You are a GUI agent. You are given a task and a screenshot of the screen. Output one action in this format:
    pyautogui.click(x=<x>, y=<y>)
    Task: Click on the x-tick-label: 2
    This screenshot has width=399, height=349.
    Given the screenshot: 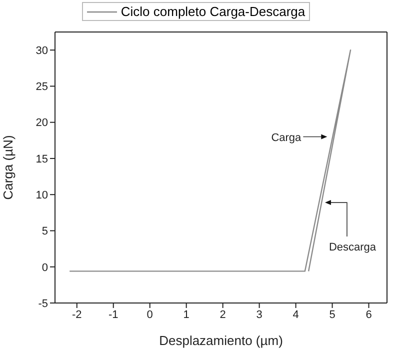 What is the action you would take?
    pyautogui.click(x=223, y=314)
    